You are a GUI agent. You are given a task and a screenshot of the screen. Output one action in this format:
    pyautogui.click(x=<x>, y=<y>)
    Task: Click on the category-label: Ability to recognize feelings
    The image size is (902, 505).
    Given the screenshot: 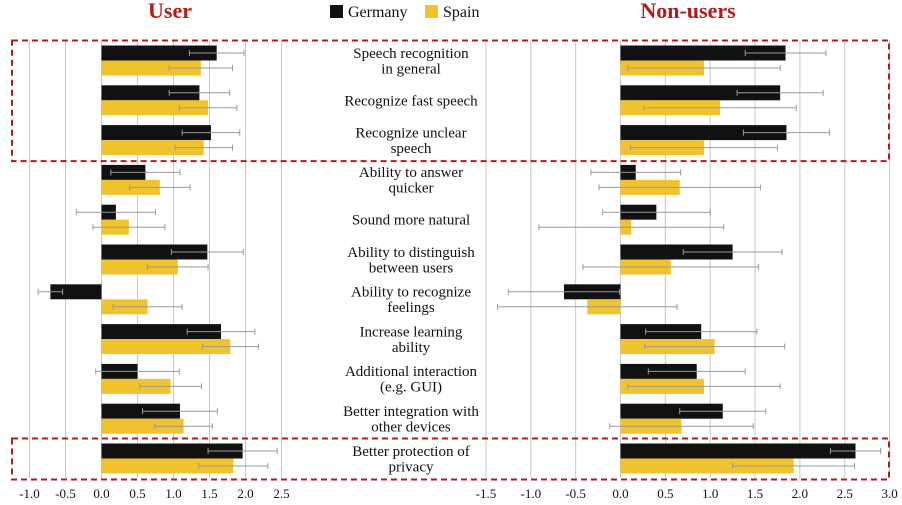 What is the action you would take?
    pyautogui.click(x=411, y=301)
    